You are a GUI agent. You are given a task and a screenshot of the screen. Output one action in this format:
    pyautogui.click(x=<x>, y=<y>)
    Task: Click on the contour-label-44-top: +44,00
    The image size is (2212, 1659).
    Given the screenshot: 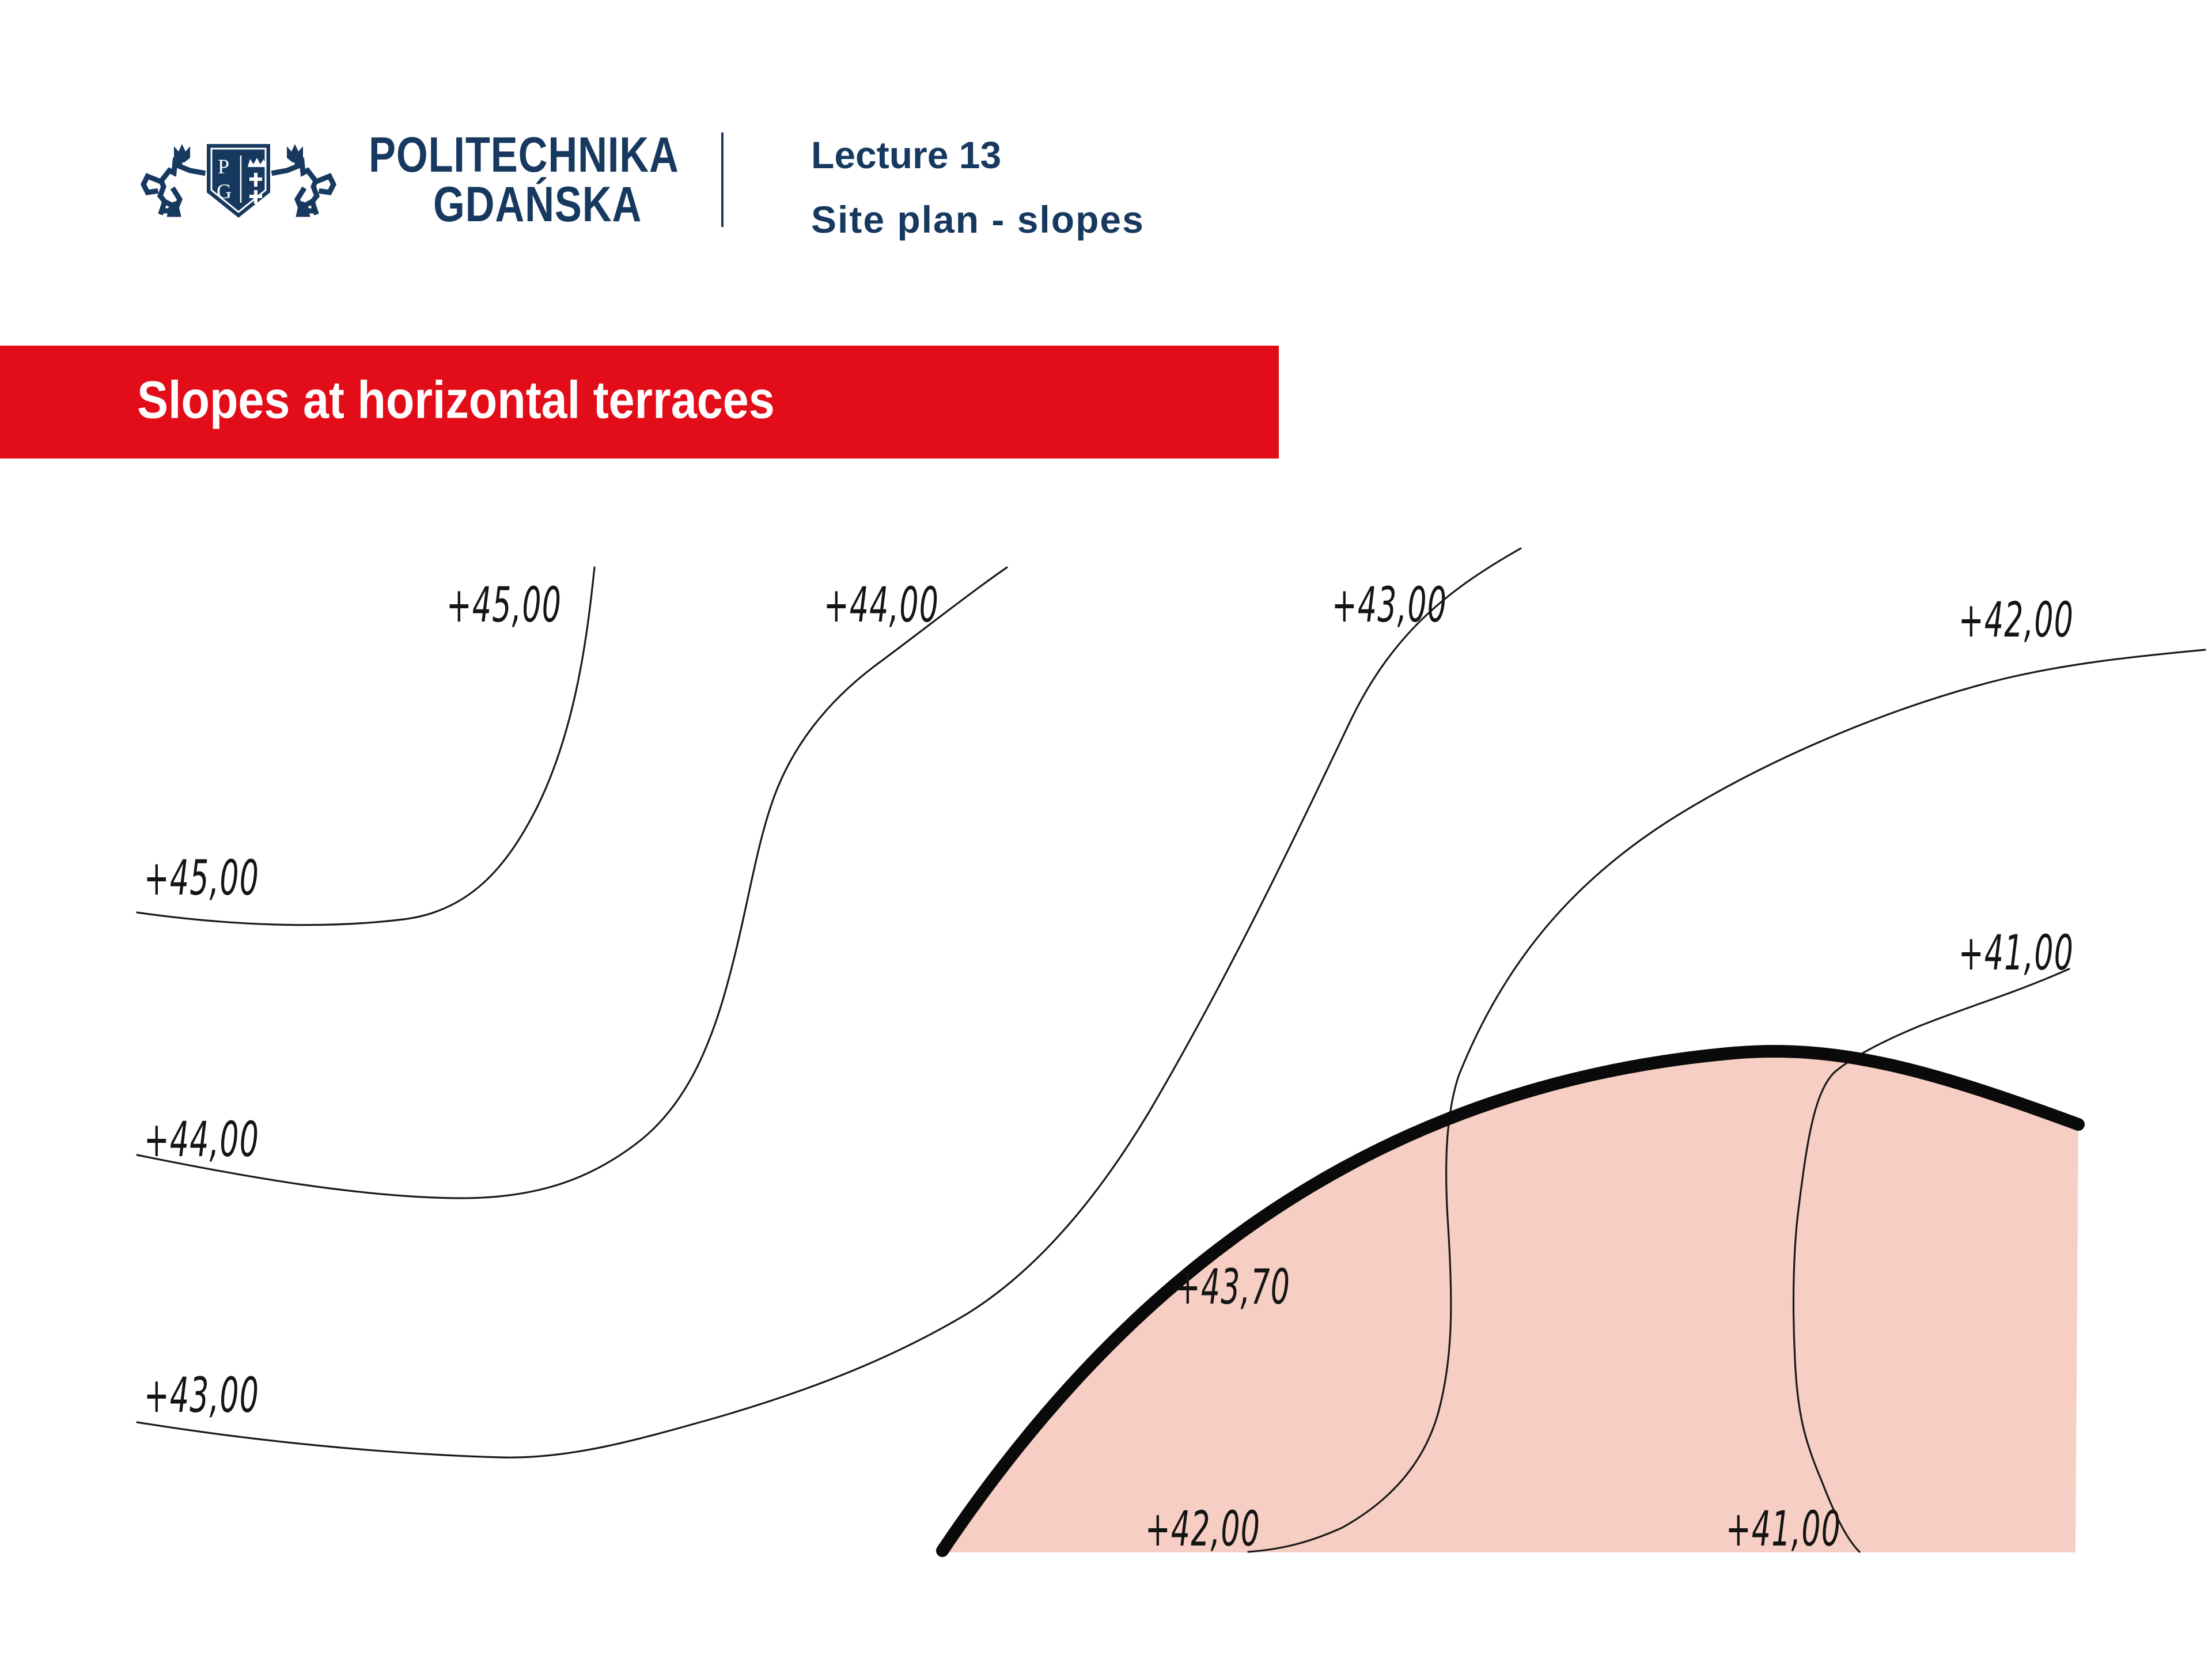 What is the action you would take?
    pyautogui.click(x=882, y=605)
    